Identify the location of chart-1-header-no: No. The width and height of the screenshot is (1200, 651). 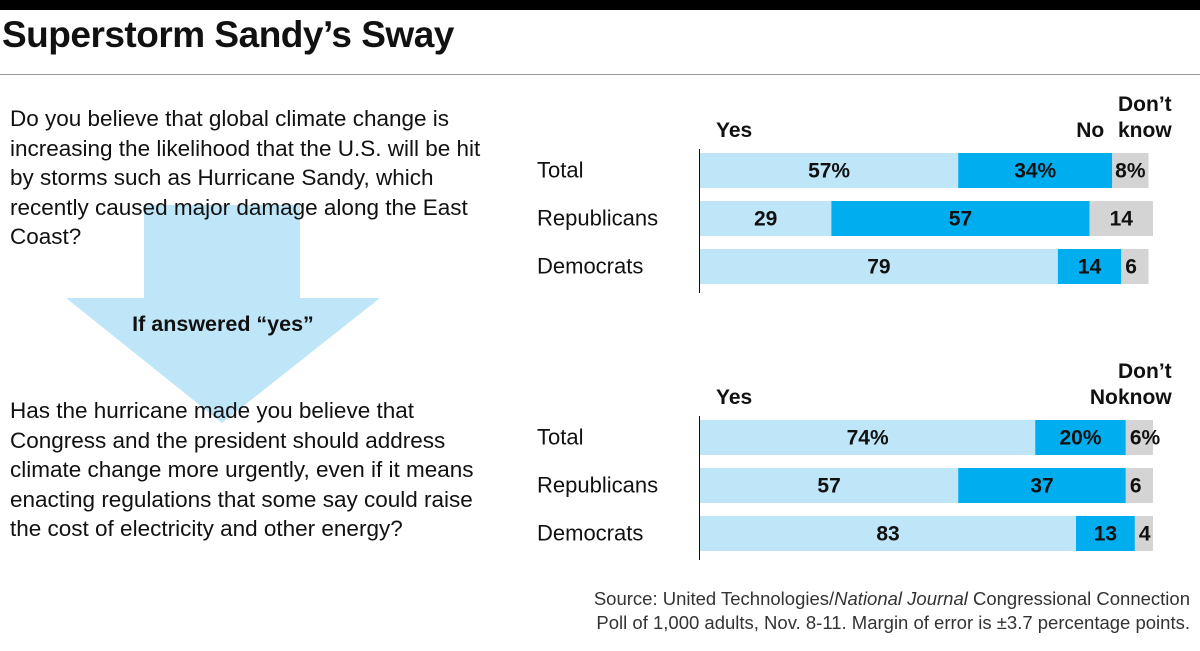
(1090, 130).